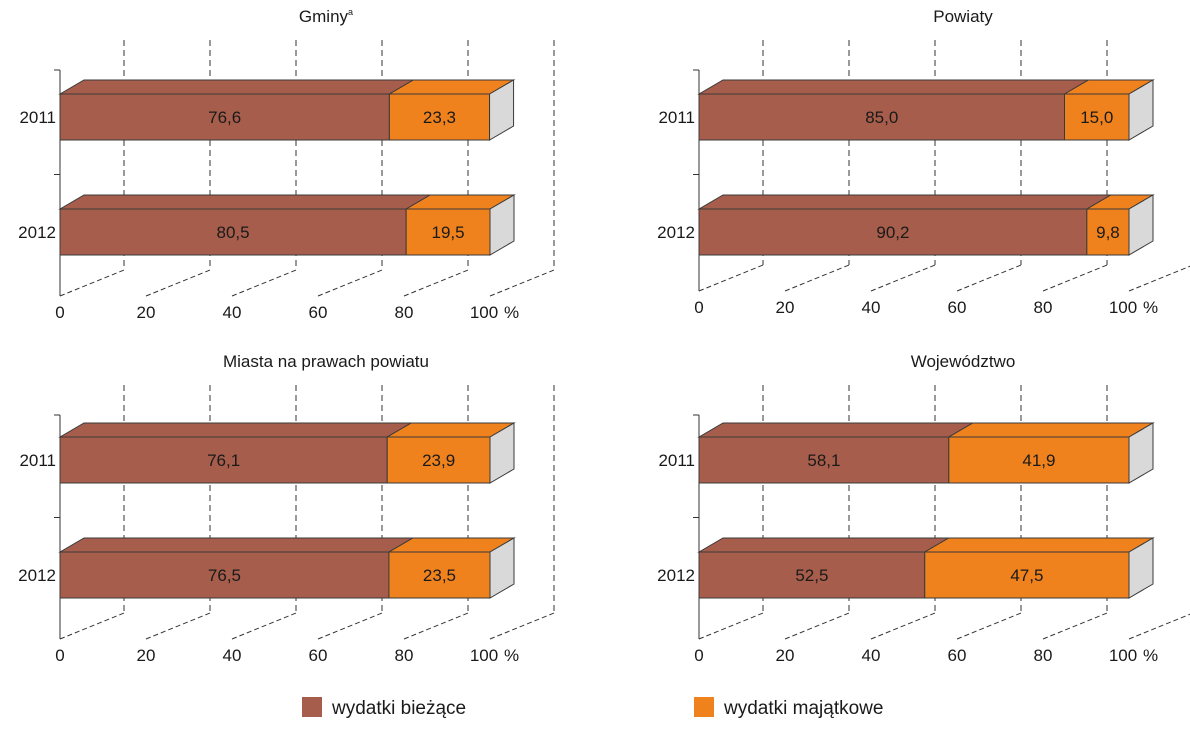 This screenshot has width=1190, height=731. I want to click on panel-title: Województwo, so click(963, 361).